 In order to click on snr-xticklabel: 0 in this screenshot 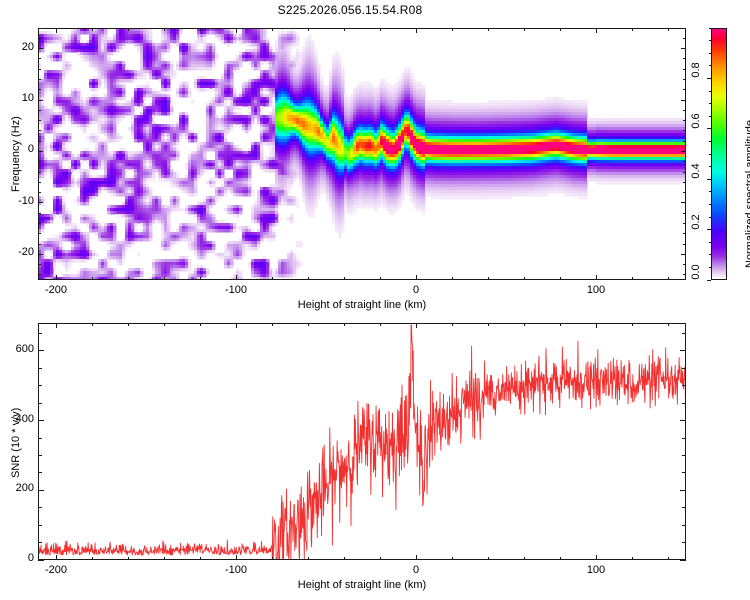, I will do `click(416, 570)`.